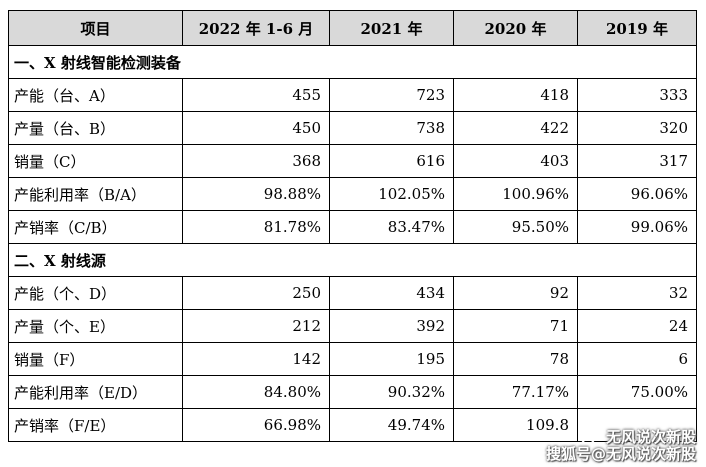 Image resolution: width=706 pixels, height=467 pixels. I want to click on table-cell: 78, so click(515, 359).